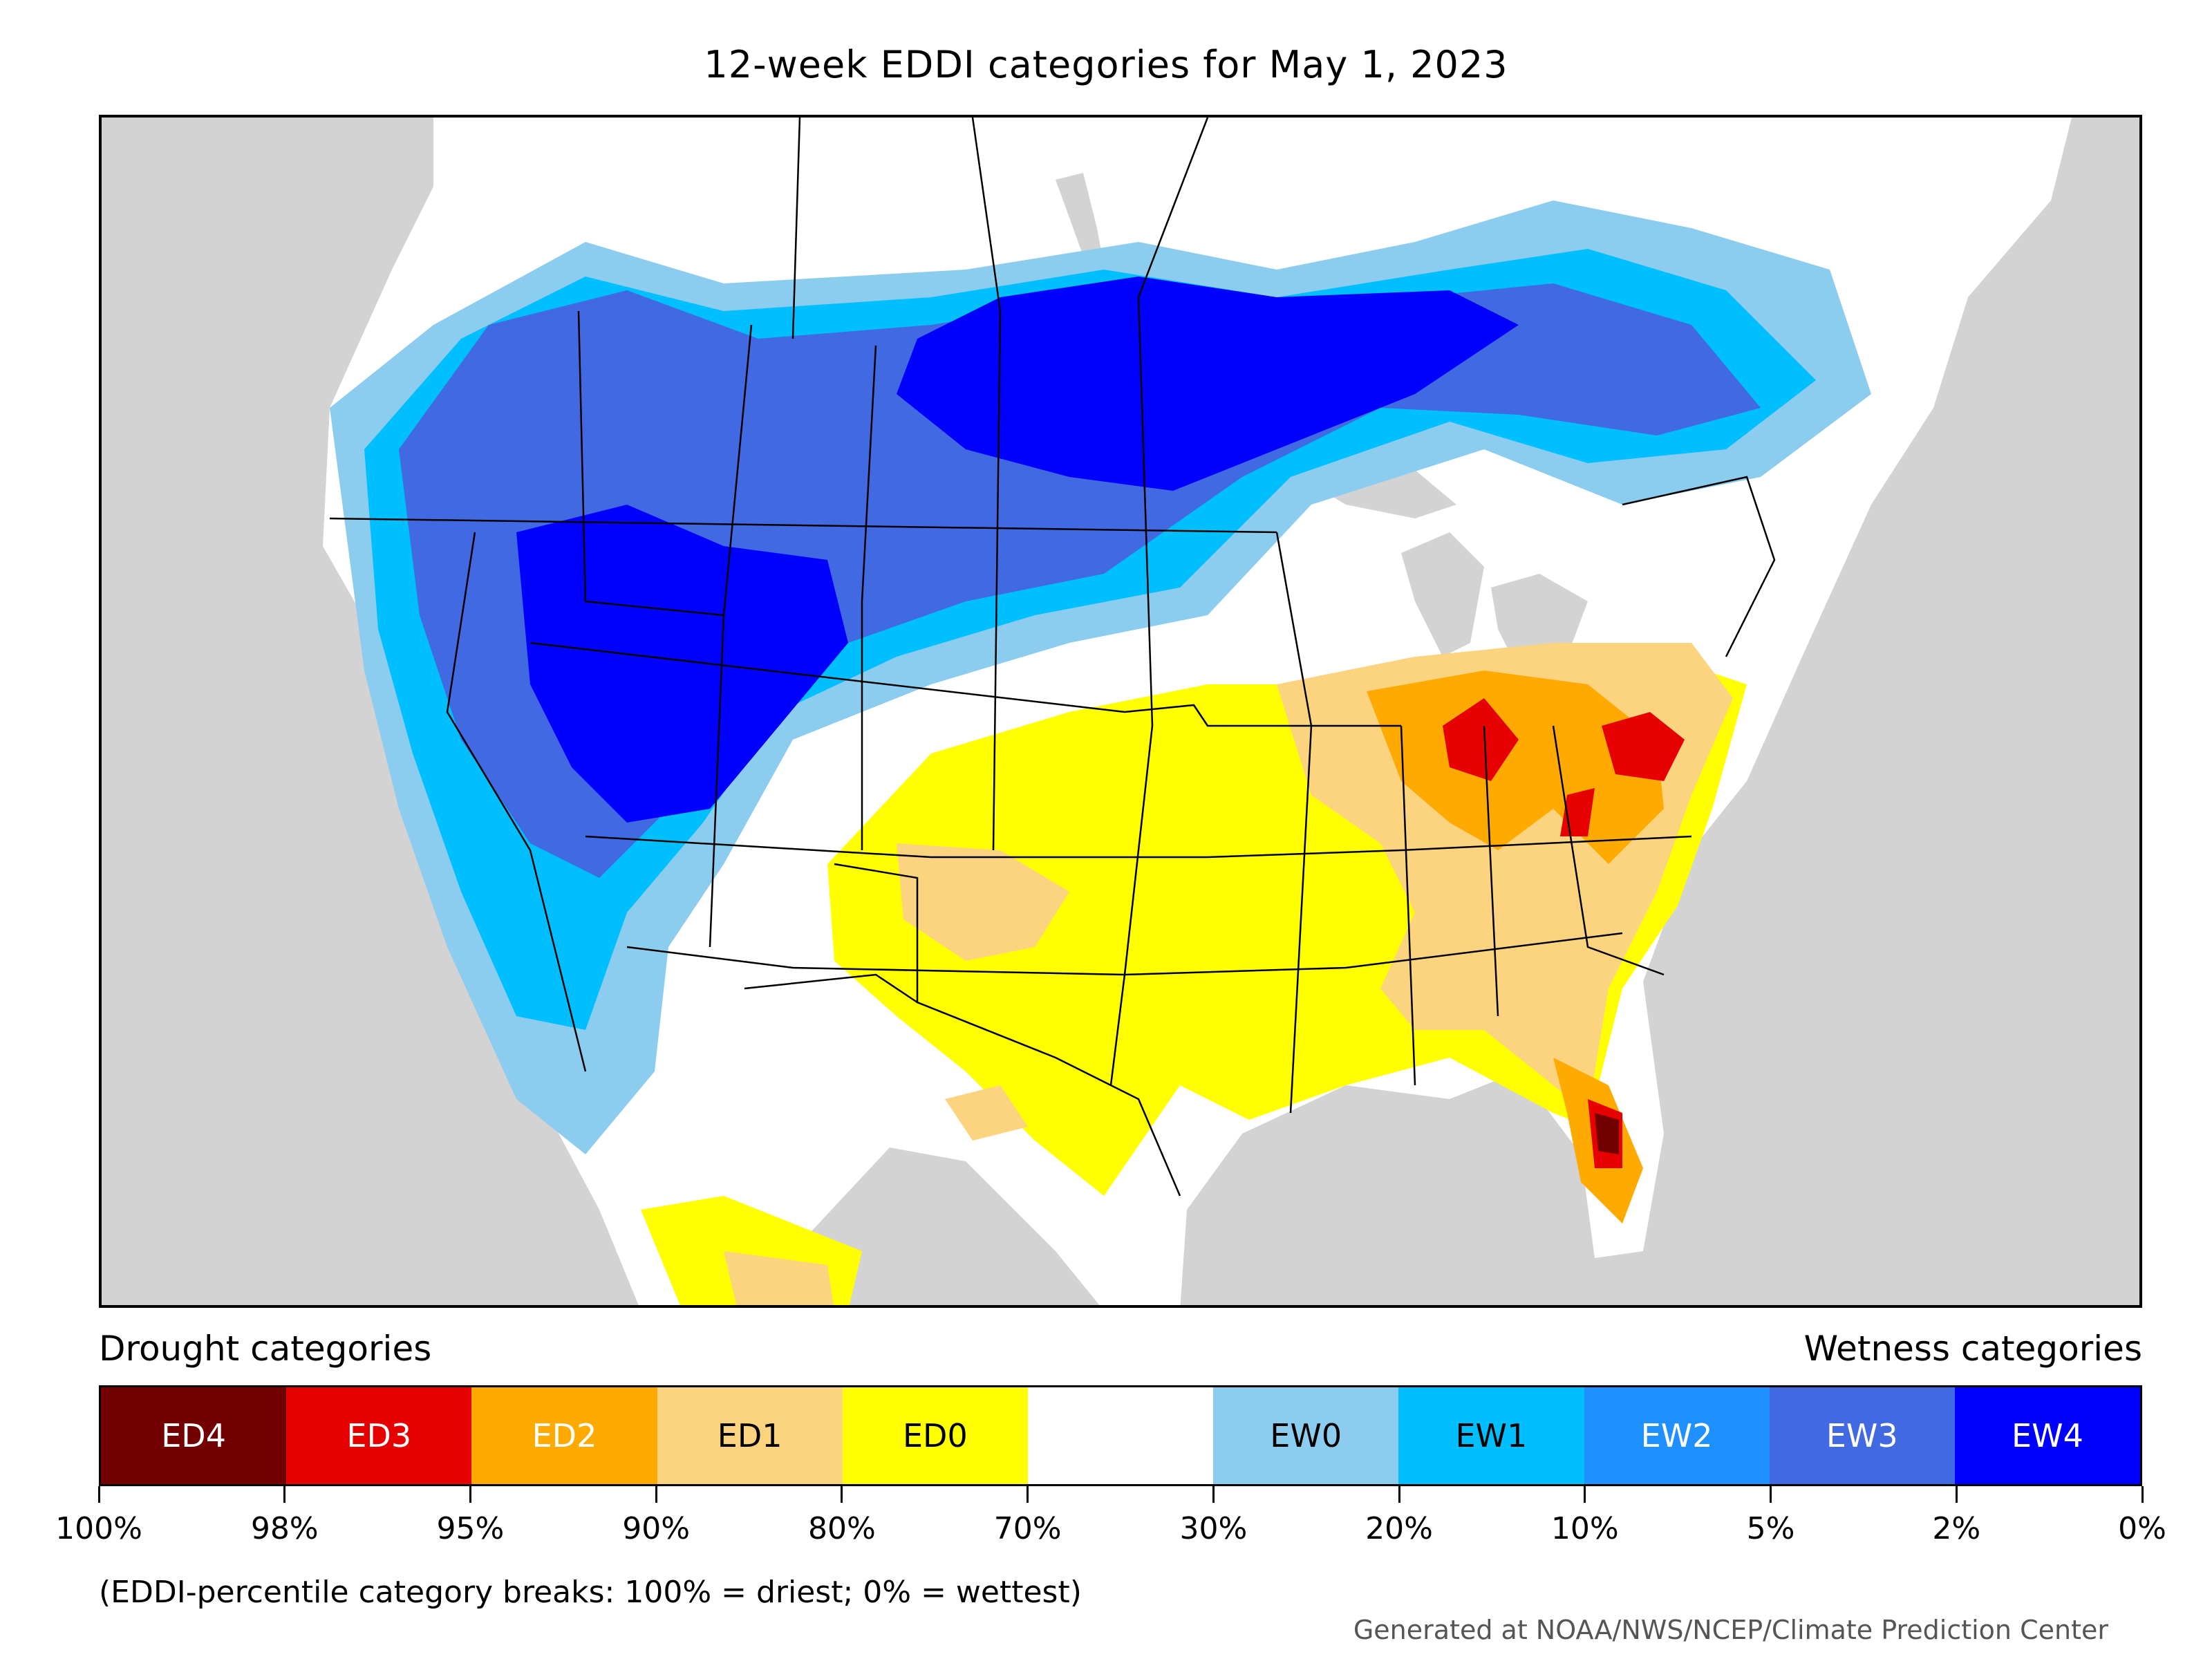  Describe the element at coordinates (1106, 64) in the screenshot. I see `map-title: 12-week EDDI categories for May 1, 2023` at that location.